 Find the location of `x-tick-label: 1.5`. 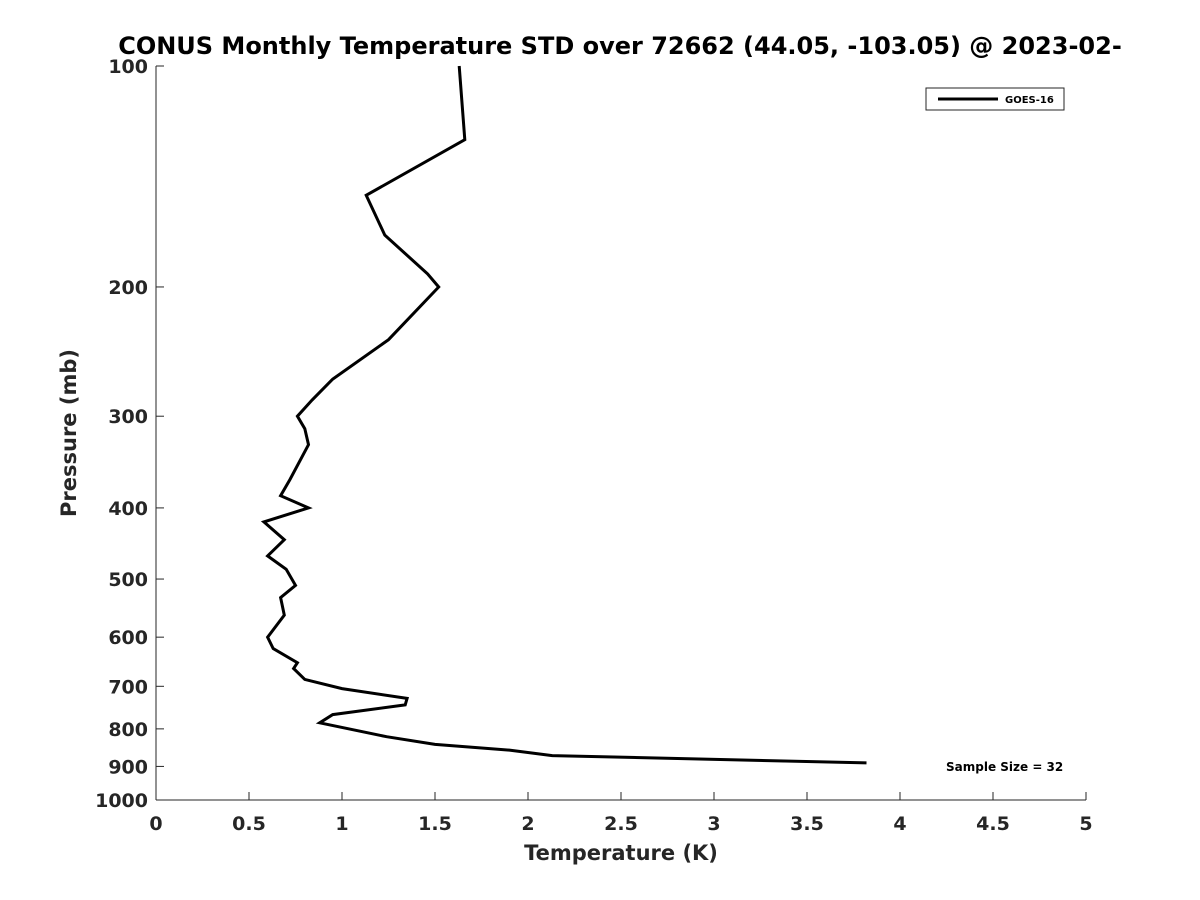

x-tick-label: 1.5 is located at coordinates (435, 824).